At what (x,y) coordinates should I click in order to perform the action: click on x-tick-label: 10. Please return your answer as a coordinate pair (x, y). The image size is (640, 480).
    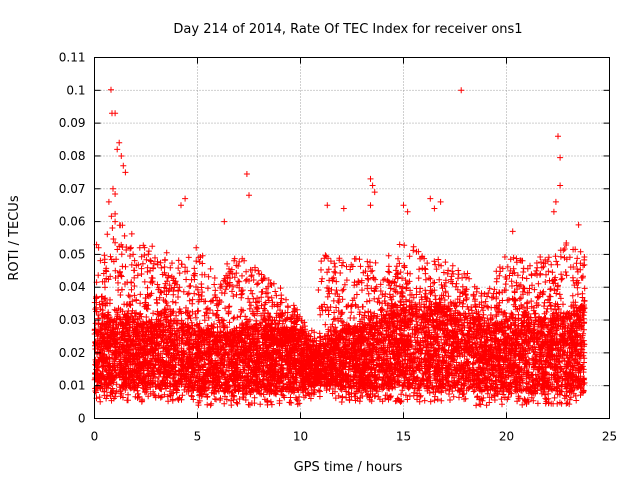
    Looking at the image, I should click on (300, 437).